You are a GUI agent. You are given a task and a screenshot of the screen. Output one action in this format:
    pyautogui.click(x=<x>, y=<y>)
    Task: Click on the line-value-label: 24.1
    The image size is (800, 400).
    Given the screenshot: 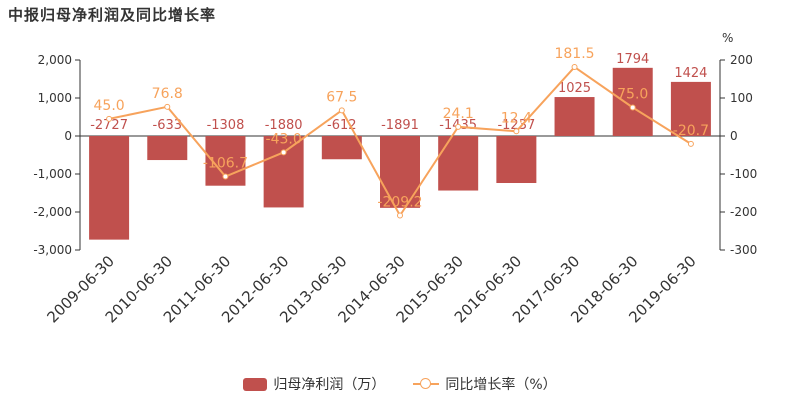 What is the action you would take?
    pyautogui.click(x=458, y=114)
    